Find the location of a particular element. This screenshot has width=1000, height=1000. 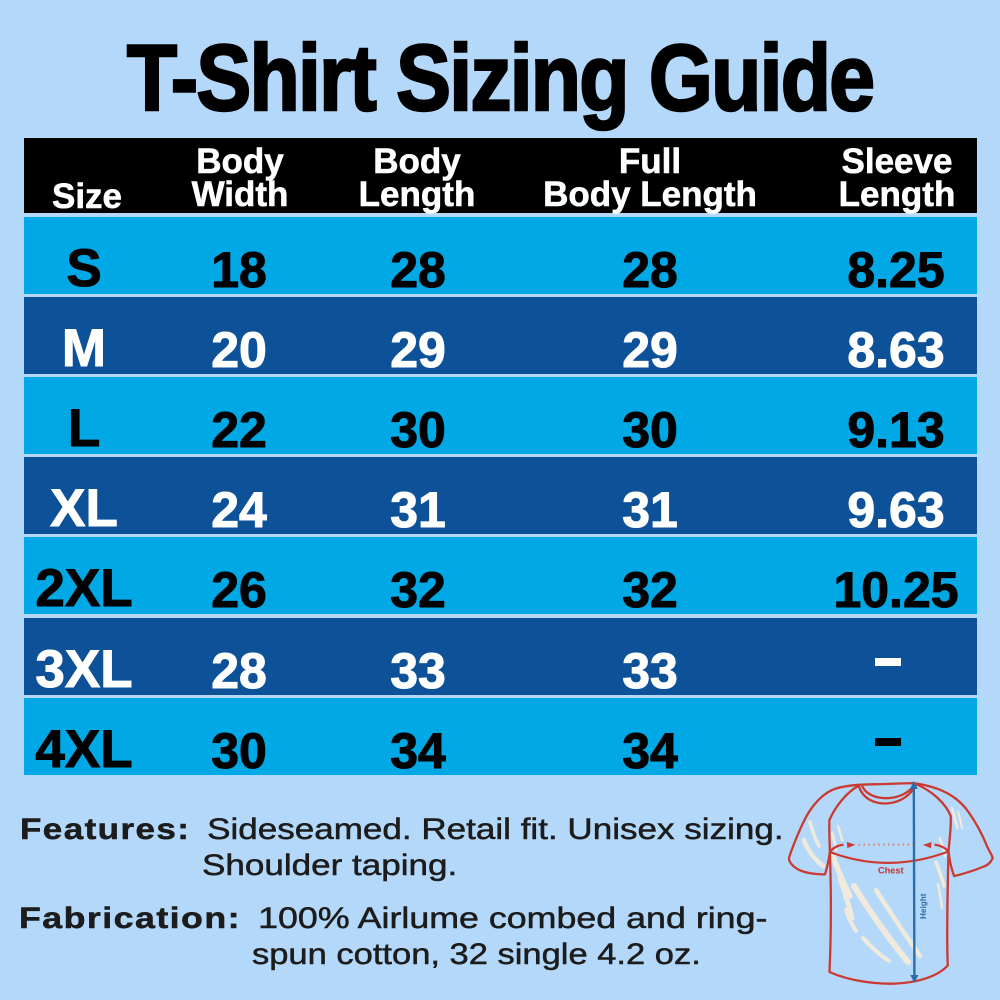

svg-text: Height is located at coordinates (923, 906).